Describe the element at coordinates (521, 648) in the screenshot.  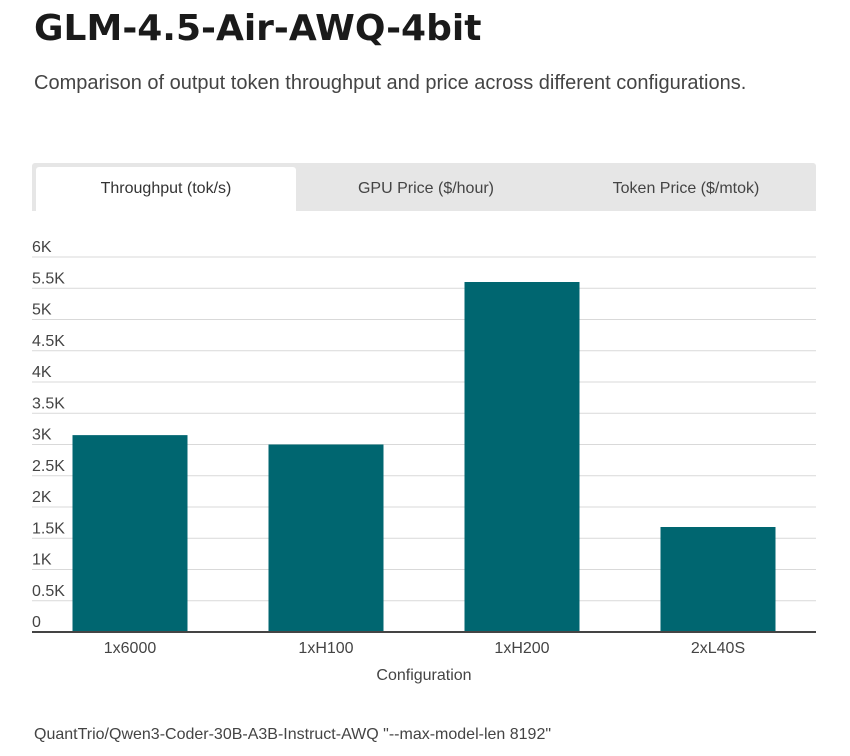
I see `x-tick-label: 1xH200` at that location.